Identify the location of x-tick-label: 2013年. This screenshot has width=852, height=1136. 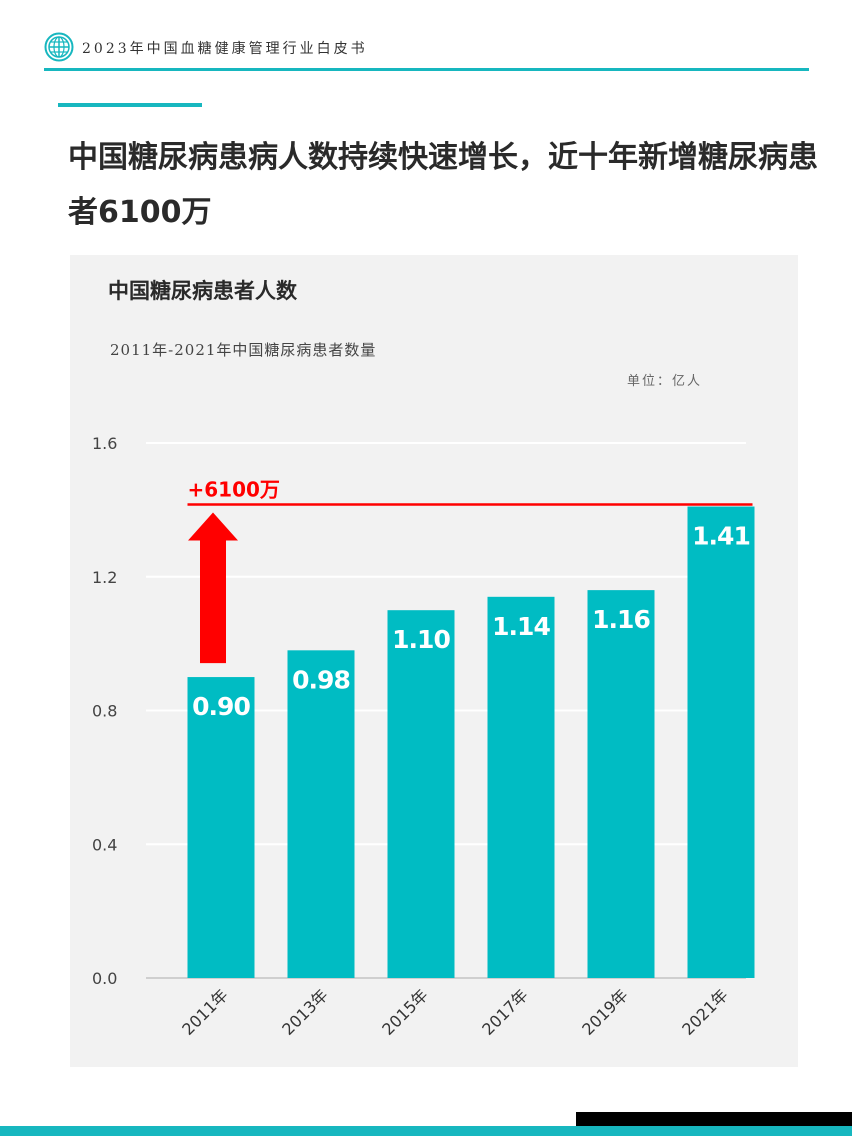
(305, 1012).